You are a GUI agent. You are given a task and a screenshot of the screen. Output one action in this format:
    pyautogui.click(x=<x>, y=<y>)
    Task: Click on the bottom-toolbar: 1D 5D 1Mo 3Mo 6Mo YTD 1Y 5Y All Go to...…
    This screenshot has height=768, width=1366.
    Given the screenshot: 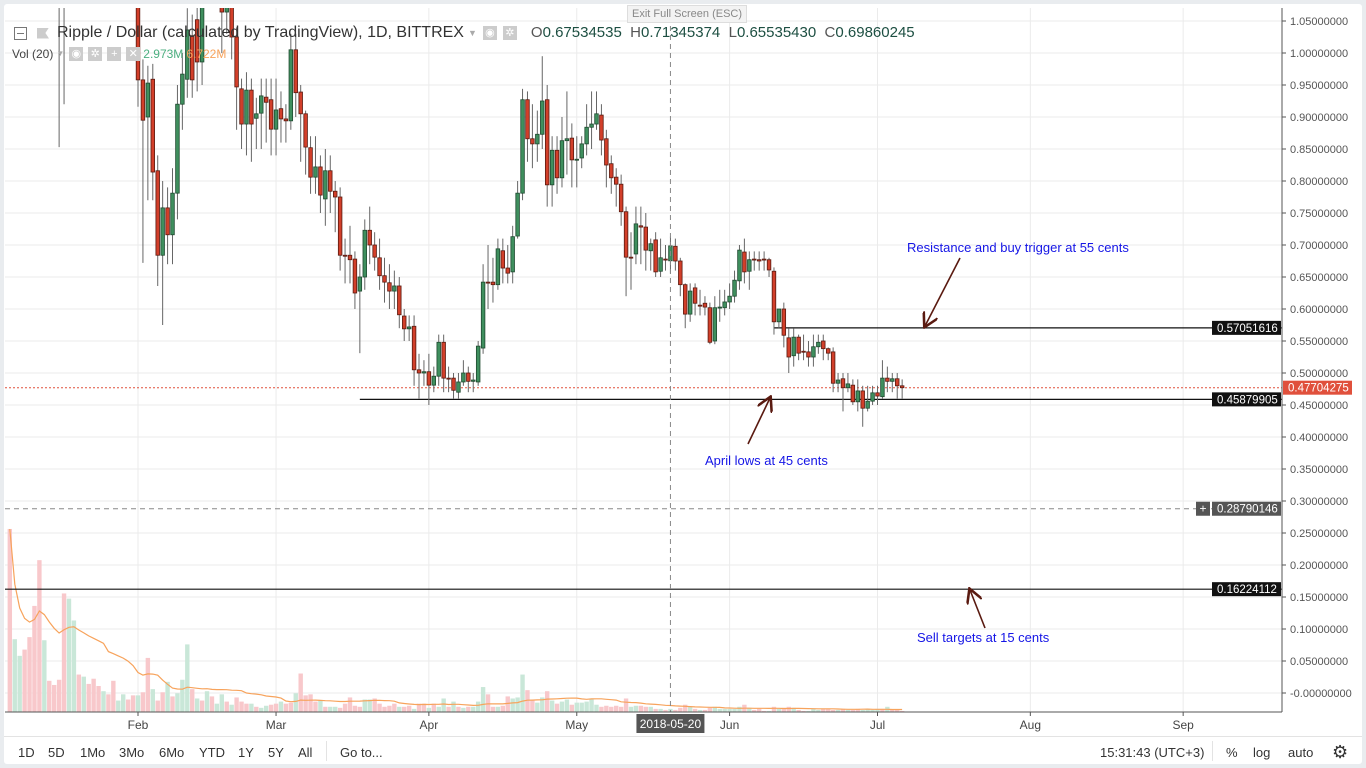 What is the action you would take?
    pyautogui.click(x=683, y=750)
    